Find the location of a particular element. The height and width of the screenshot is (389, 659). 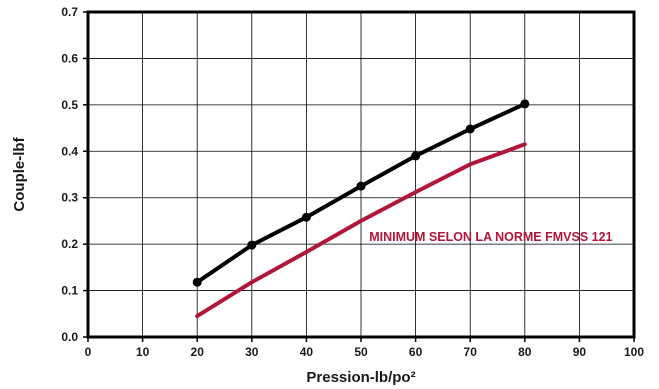

y-tick-label: 0.7 is located at coordinates (69, 12).